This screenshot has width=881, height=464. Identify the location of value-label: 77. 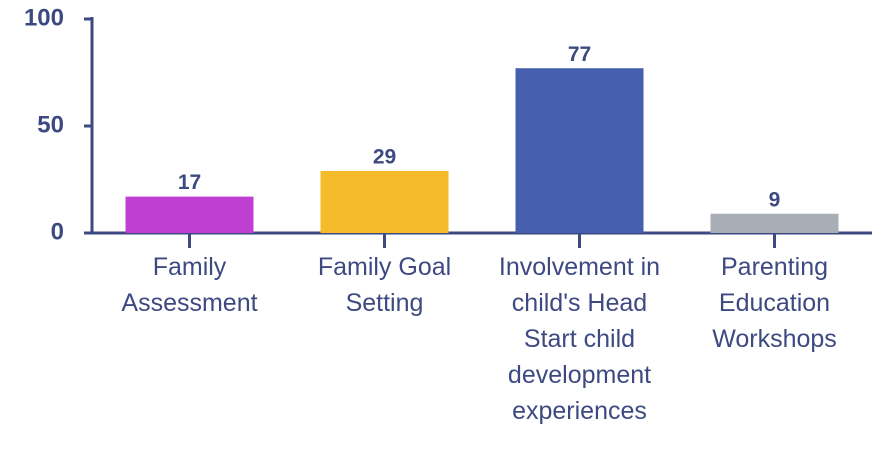
(579, 54).